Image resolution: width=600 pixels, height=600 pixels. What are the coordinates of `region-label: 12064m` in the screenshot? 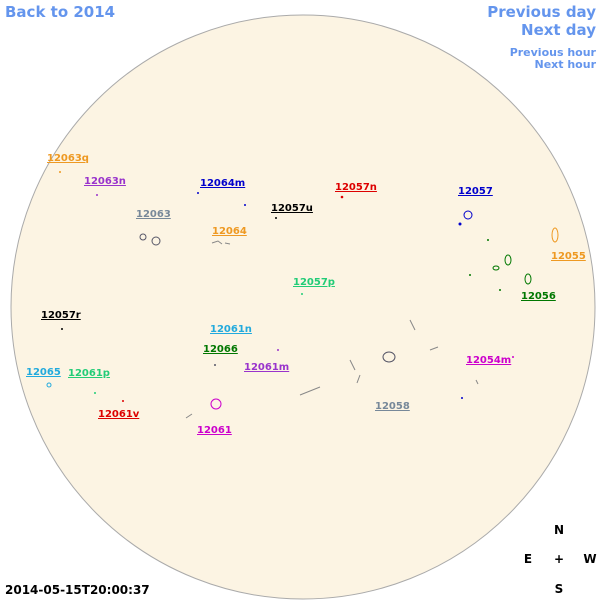 It's located at (222, 183).